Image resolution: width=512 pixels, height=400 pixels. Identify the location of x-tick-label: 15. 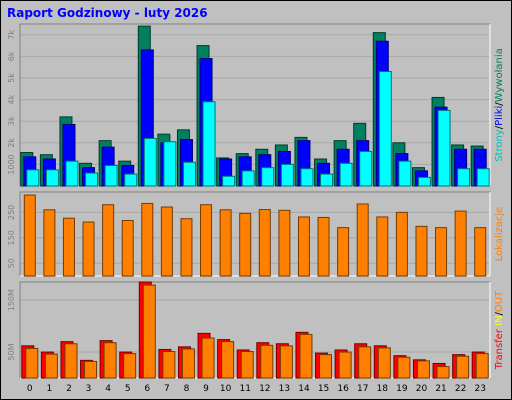
(323, 389).